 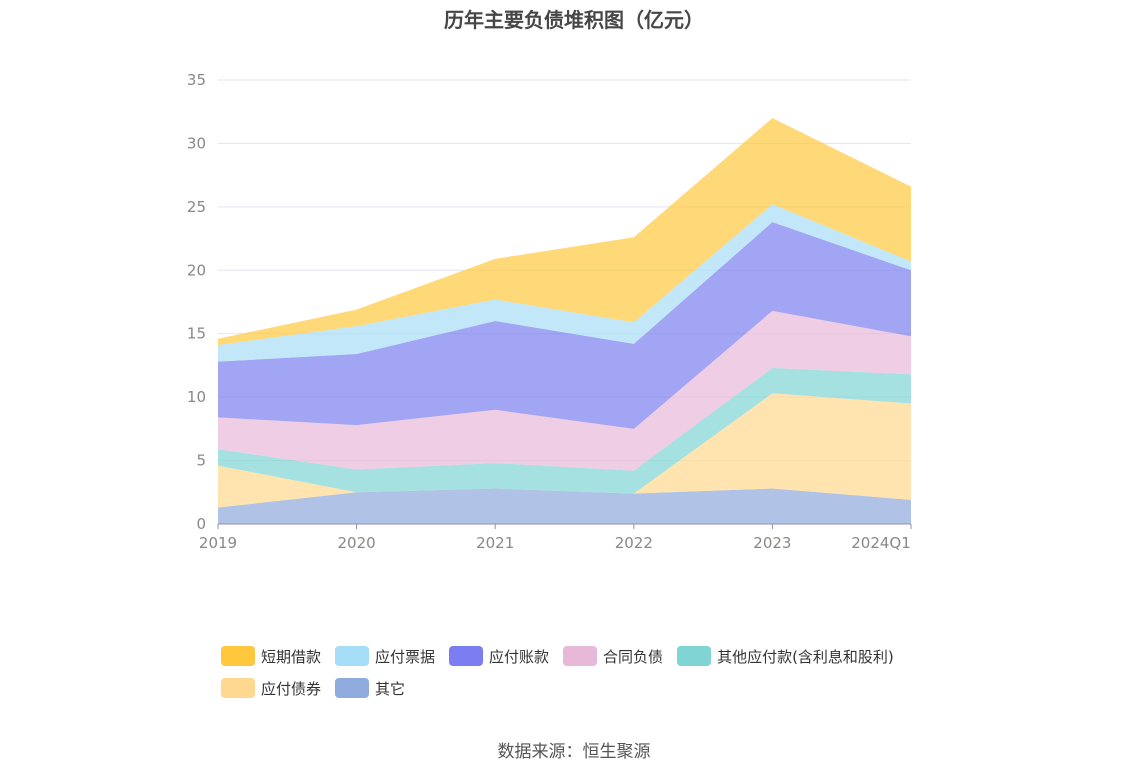 I want to click on legend-item: 其他应付款(含利息和股利), so click(x=785, y=656).